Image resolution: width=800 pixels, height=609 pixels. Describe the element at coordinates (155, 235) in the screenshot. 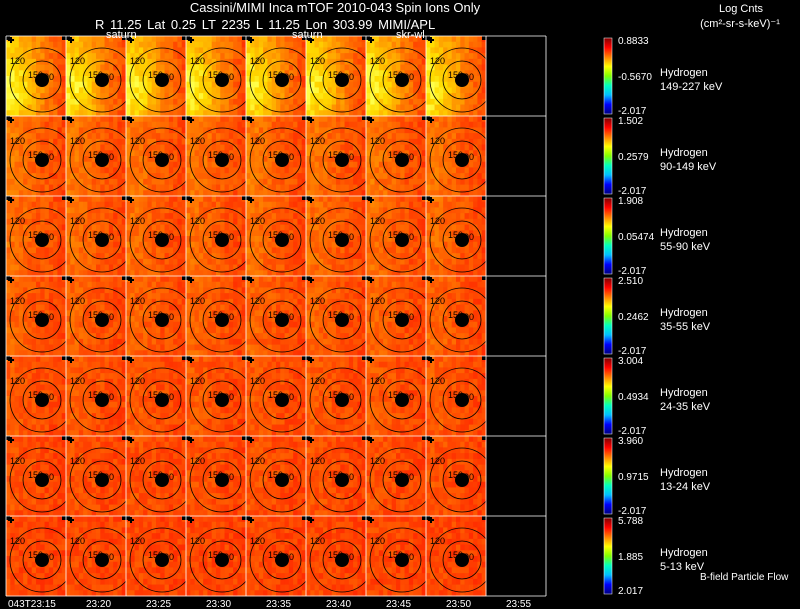

I see `contour-label: 150` at that location.